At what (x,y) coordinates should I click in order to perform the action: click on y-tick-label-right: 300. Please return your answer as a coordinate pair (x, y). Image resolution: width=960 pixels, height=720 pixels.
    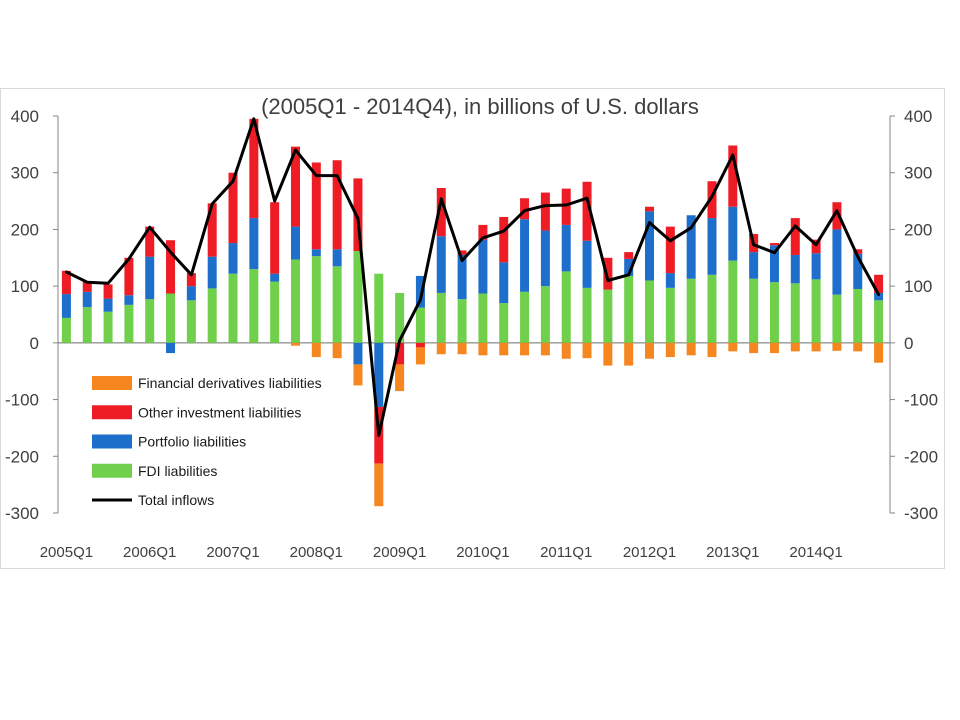
    Looking at the image, I should click on (918, 173).